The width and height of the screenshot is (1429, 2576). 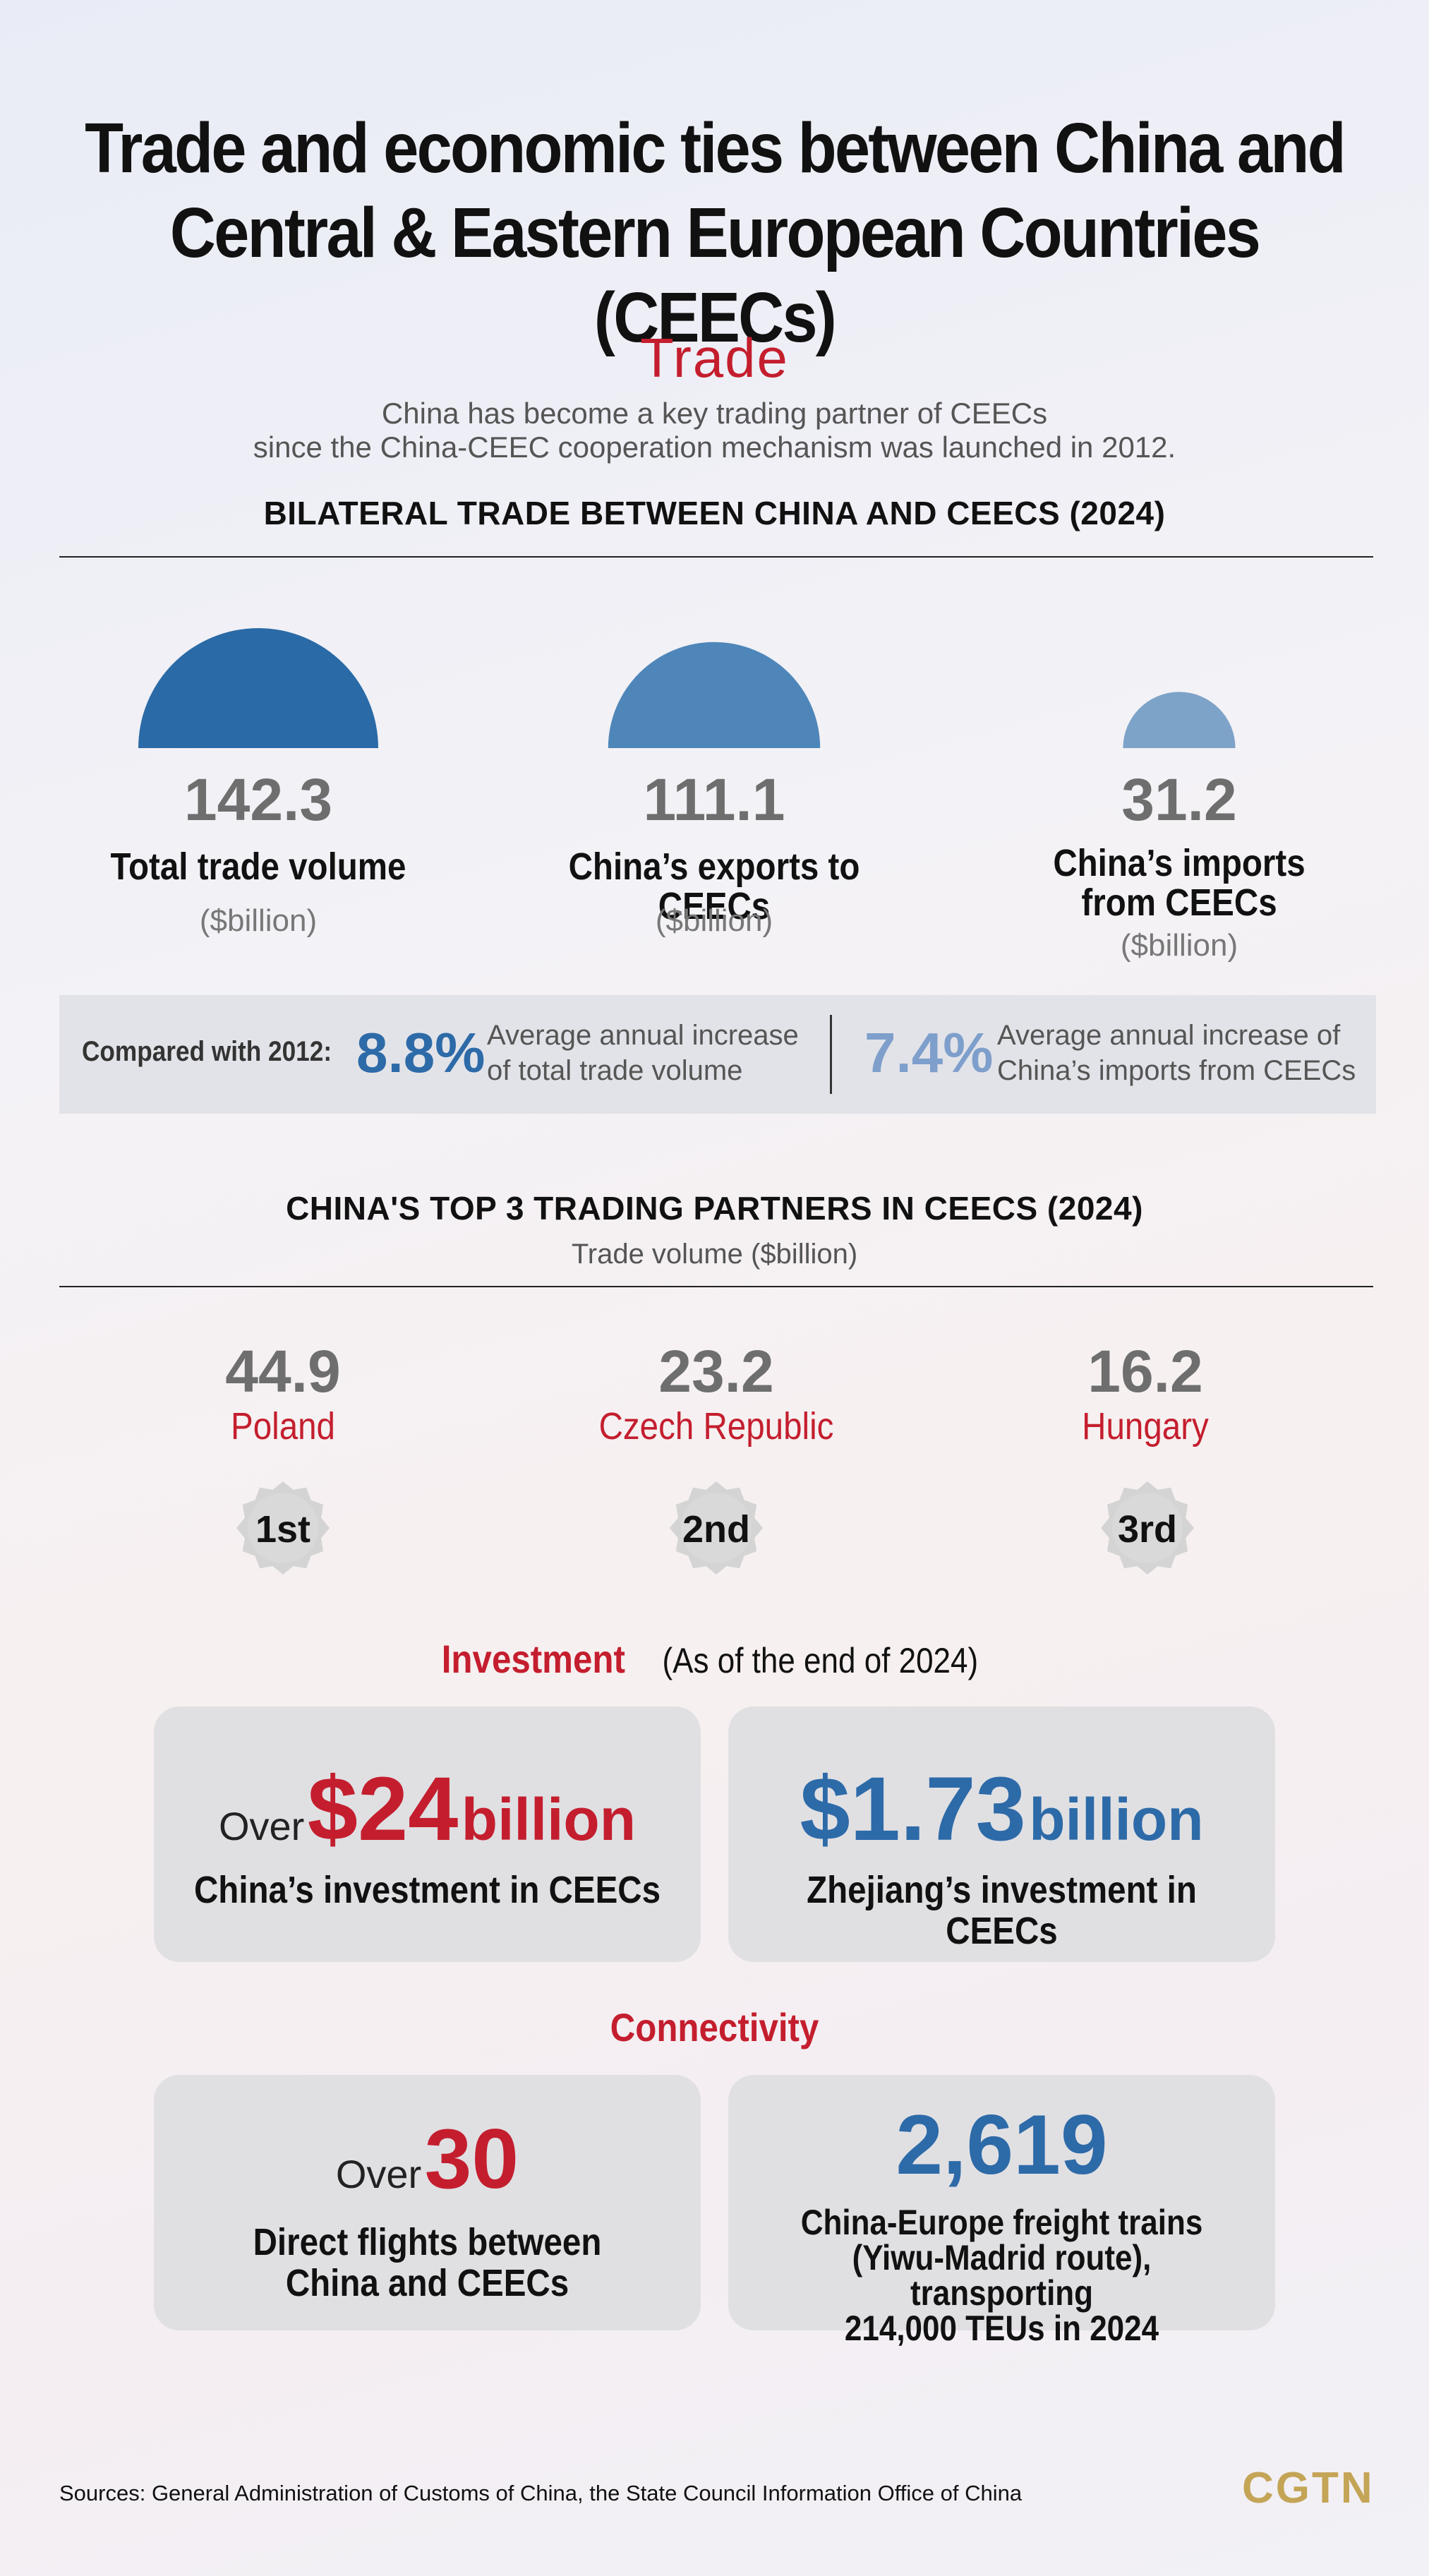 I want to click on china-investment-prefix: Over, so click(x=261, y=1826).